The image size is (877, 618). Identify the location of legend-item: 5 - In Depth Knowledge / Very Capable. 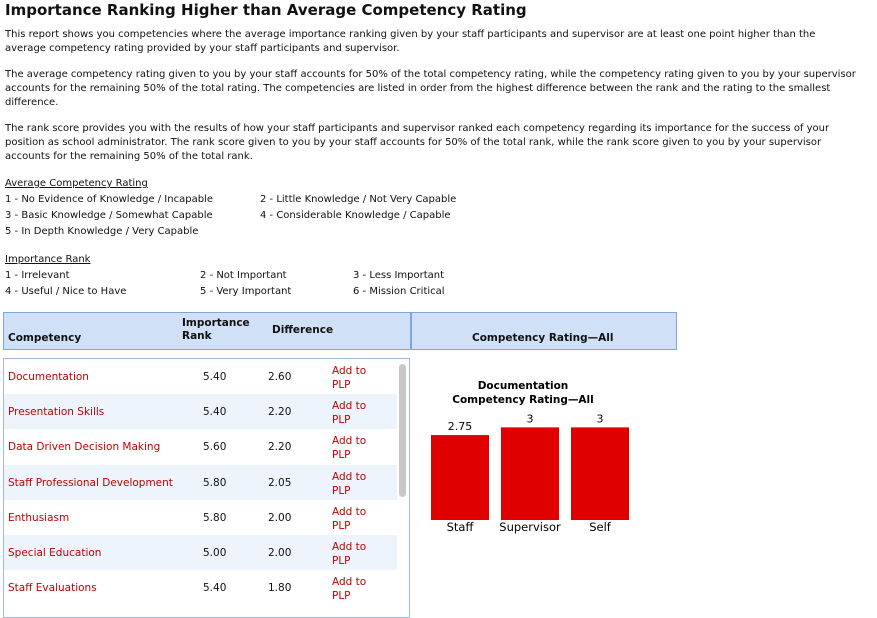
(102, 231).